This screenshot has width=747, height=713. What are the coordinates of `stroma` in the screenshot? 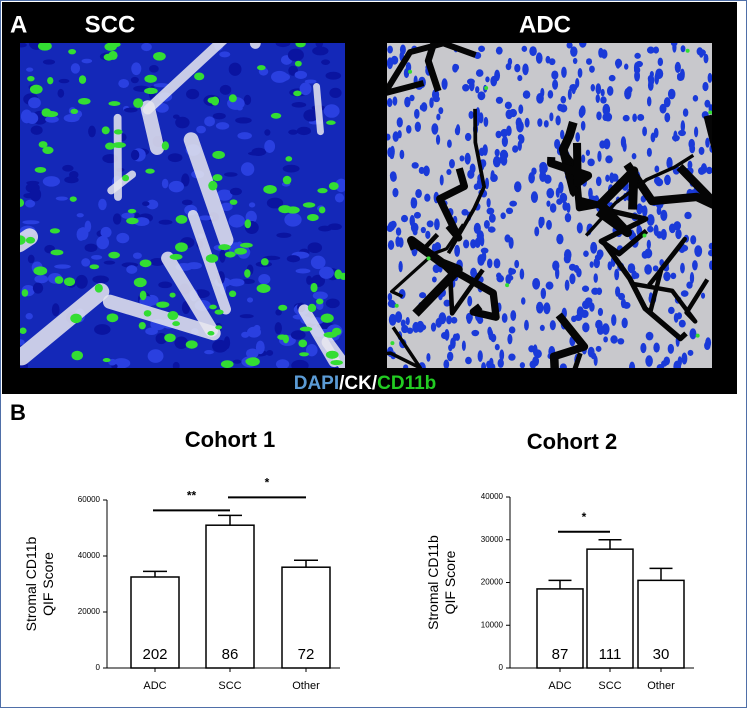 It's located at (319, 108).